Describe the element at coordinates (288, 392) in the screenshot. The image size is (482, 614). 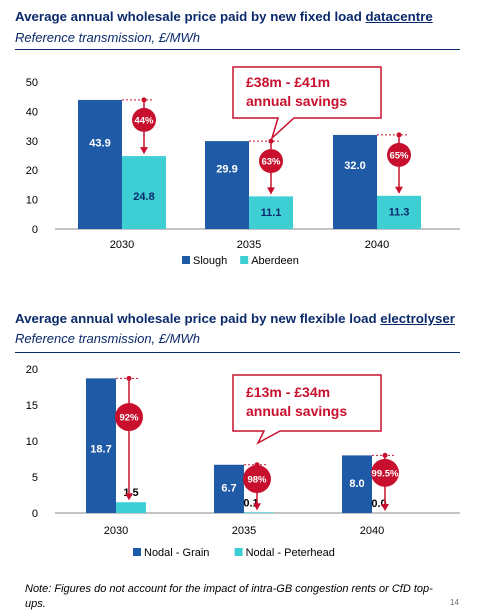
I see `savings-callout-amount: £13m - £34m` at that location.